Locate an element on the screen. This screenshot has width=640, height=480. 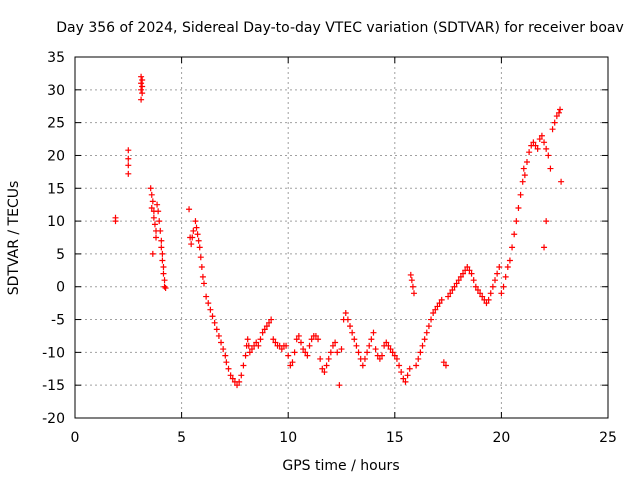
y-tick-labels: -20 -15 -10 -5 0 5 10 15 20 25 30 35 is located at coordinates (53, 238).